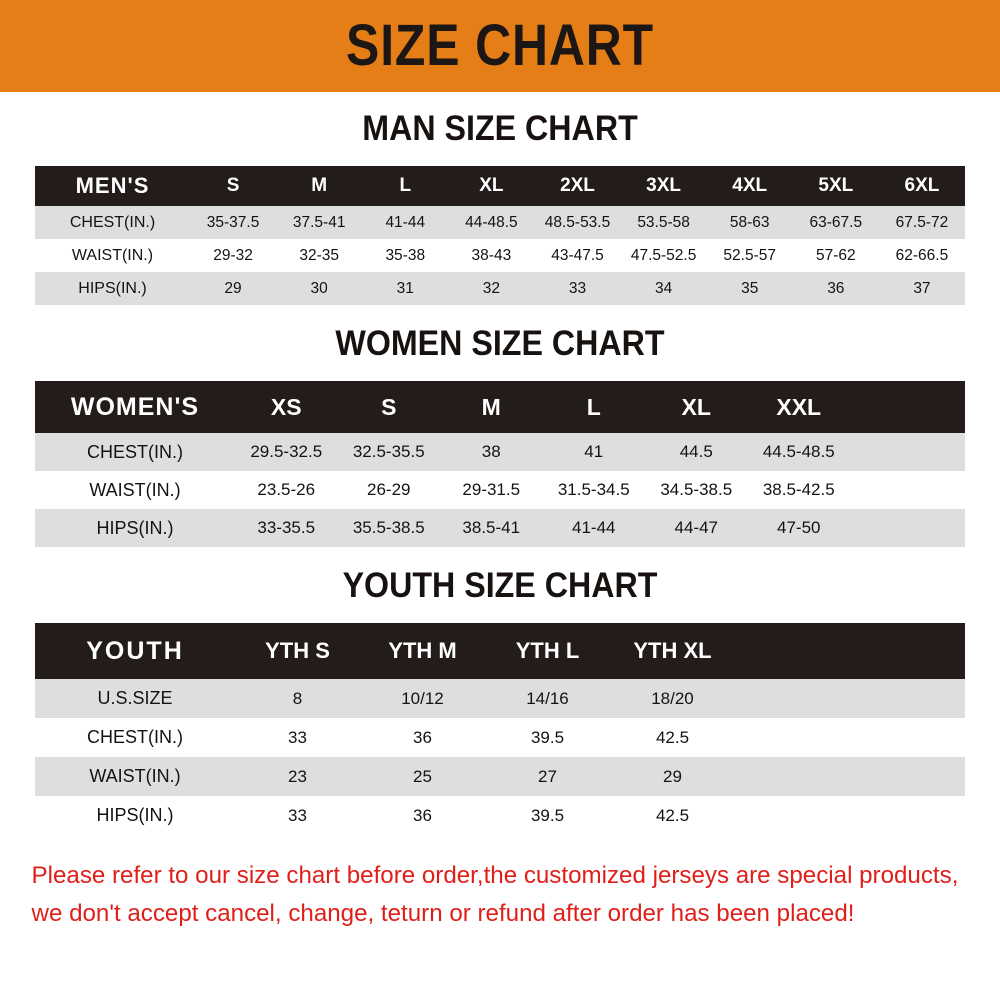 The height and width of the screenshot is (1000, 1000). I want to click on men-cell: 32-35, so click(319, 255).